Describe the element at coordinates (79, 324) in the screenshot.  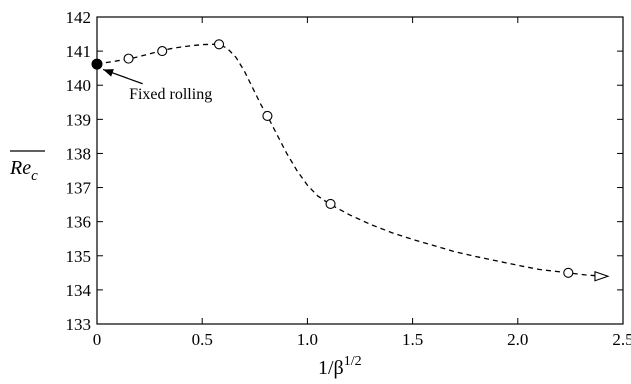
I see `y-tick-label: 133` at that location.